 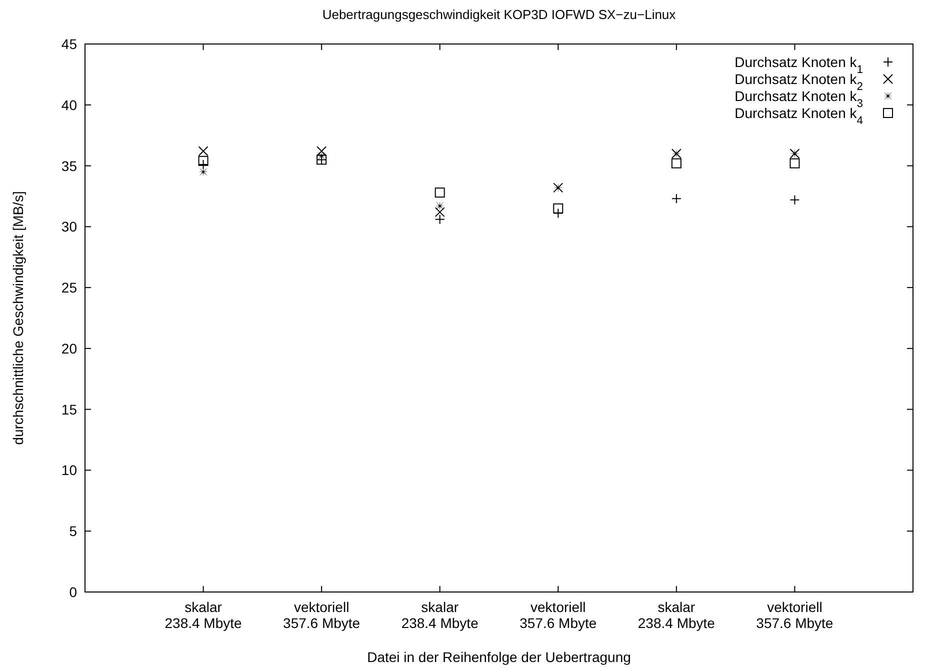 I want to click on y-tick-label: 0, so click(x=73, y=592).